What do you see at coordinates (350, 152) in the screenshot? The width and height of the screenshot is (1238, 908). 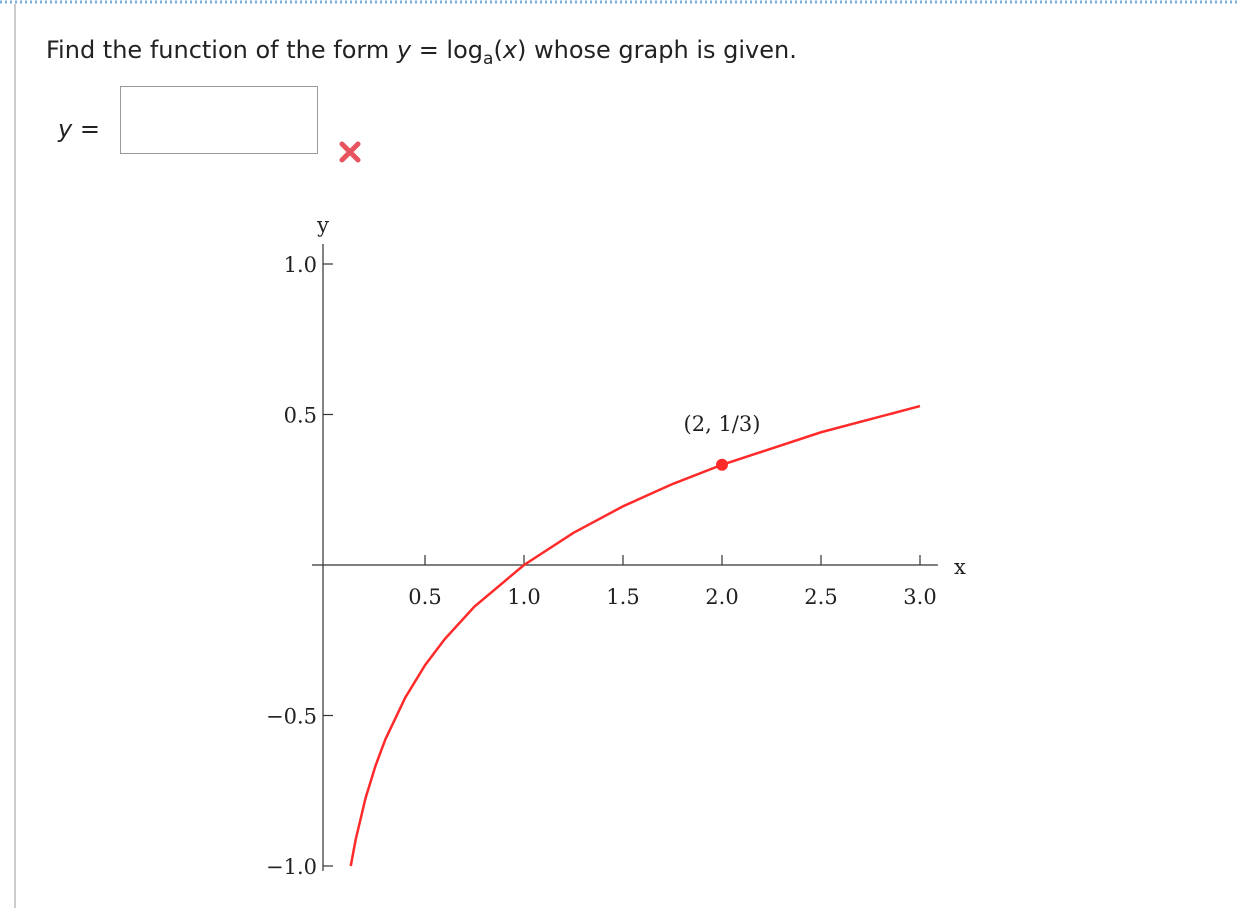 I see `wrong-icon` at bounding box center [350, 152].